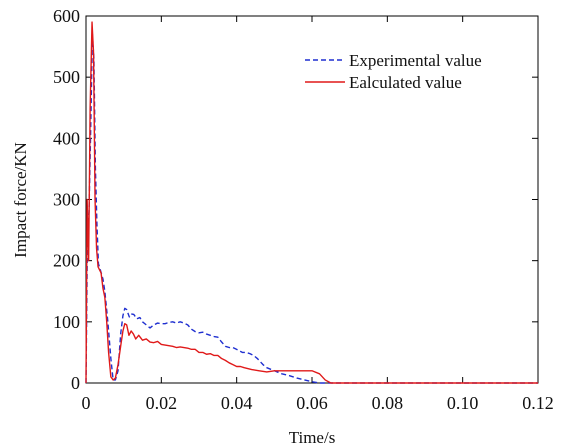  Describe the element at coordinates (538, 403) in the screenshot. I see `x-tick-label: 0.12` at that location.